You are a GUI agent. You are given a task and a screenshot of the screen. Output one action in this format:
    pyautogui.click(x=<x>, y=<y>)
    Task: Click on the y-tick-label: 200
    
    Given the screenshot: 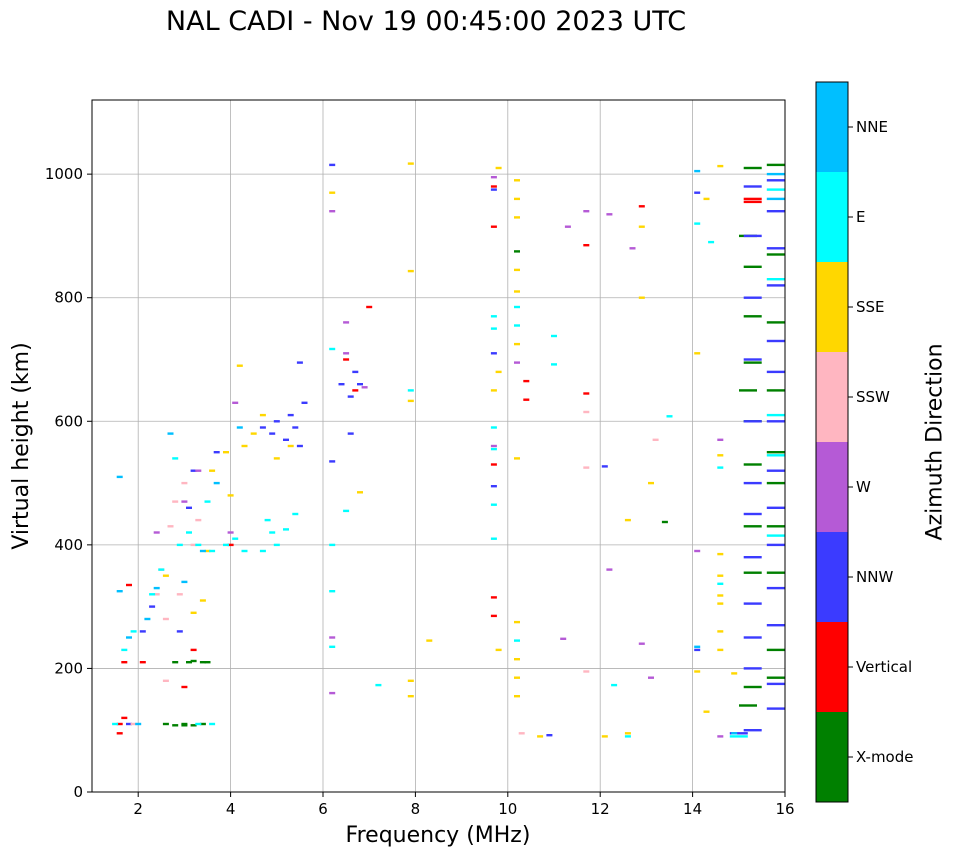 What is the action you would take?
    pyautogui.click(x=68, y=668)
    